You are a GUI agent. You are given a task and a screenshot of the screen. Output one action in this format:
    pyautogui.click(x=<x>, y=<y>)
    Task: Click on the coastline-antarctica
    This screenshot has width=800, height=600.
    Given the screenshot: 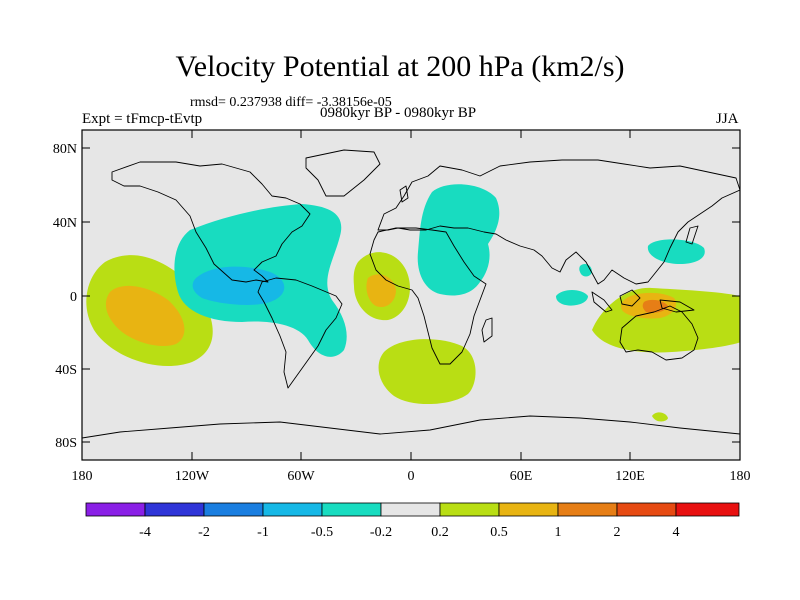 What is the action you would take?
    pyautogui.click(x=411, y=427)
    